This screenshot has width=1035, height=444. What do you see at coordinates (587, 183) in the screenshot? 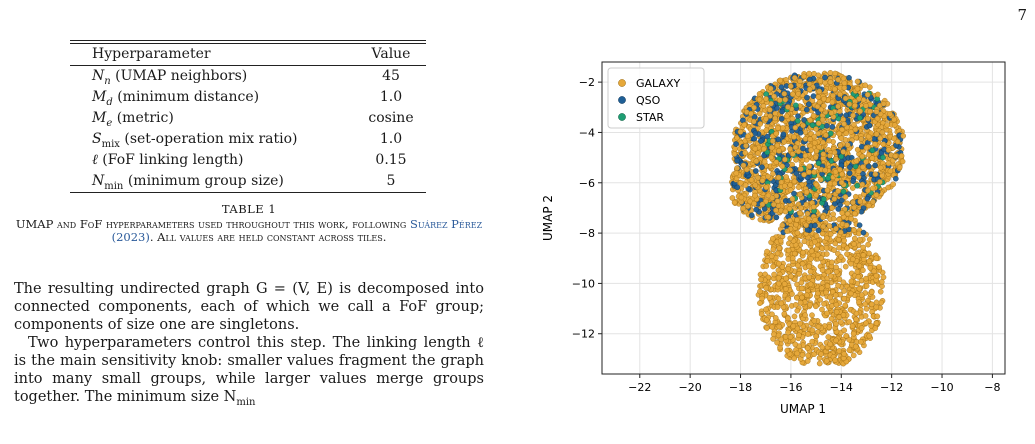
I see `y-tick-label: −6` at bounding box center [587, 183].